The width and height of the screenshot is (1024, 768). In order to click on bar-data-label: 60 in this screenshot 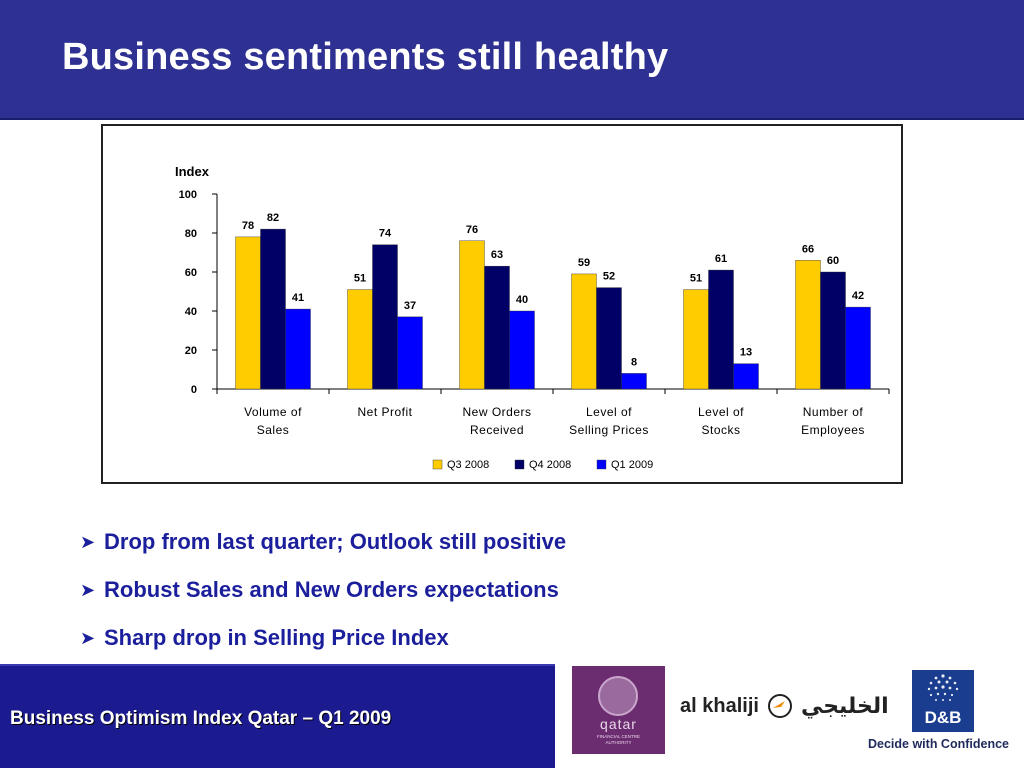, I will do `click(833, 261)`.